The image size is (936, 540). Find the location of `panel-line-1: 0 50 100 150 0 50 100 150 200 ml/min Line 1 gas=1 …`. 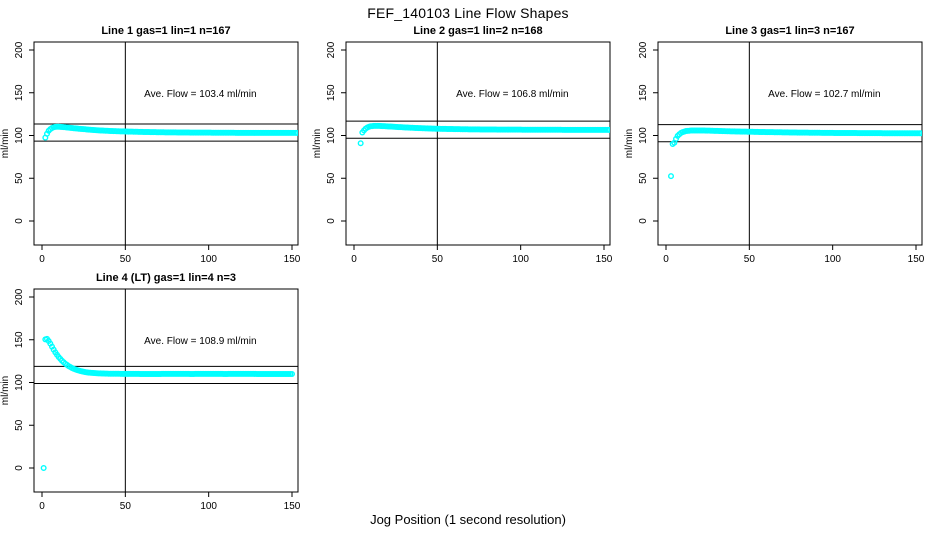

panel-line-1: 0 50 100 150 0 50 100 150 200 ml/min Line 1 gas=1 … is located at coordinates (150, 145).